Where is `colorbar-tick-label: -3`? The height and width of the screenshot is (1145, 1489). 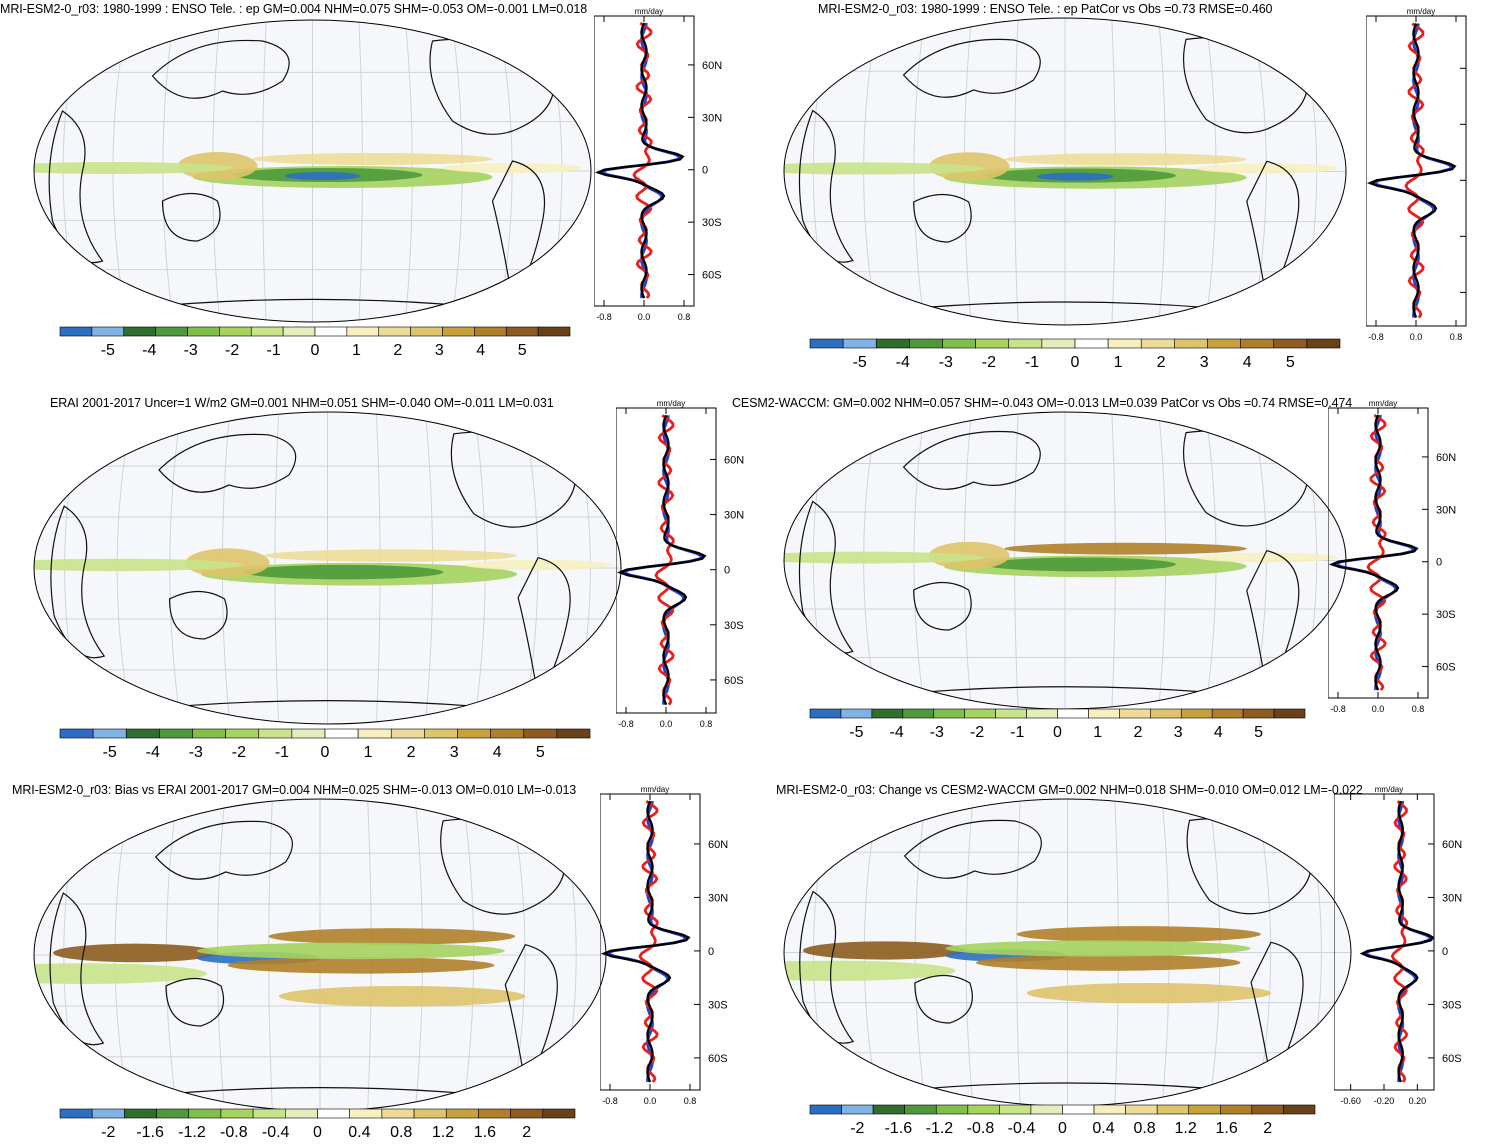 colorbar-tick-label: -3 is located at coordinates (196, 752).